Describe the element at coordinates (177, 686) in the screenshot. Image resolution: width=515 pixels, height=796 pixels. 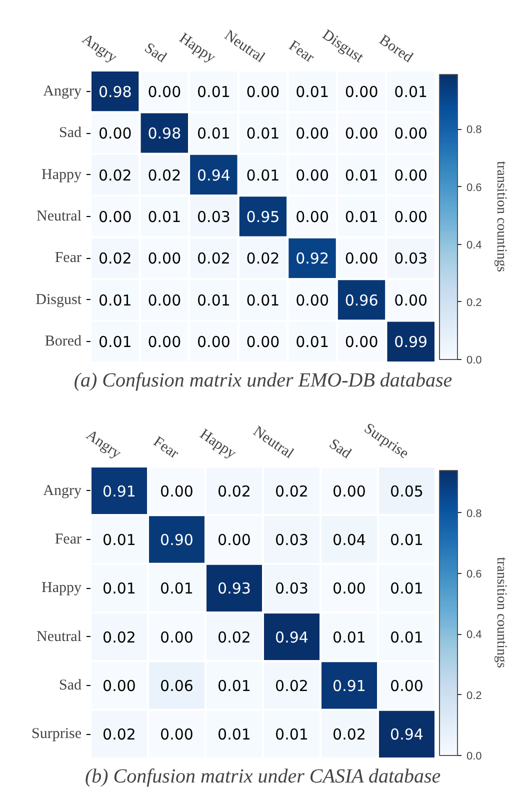
I see `data-label: 0.06` at that location.